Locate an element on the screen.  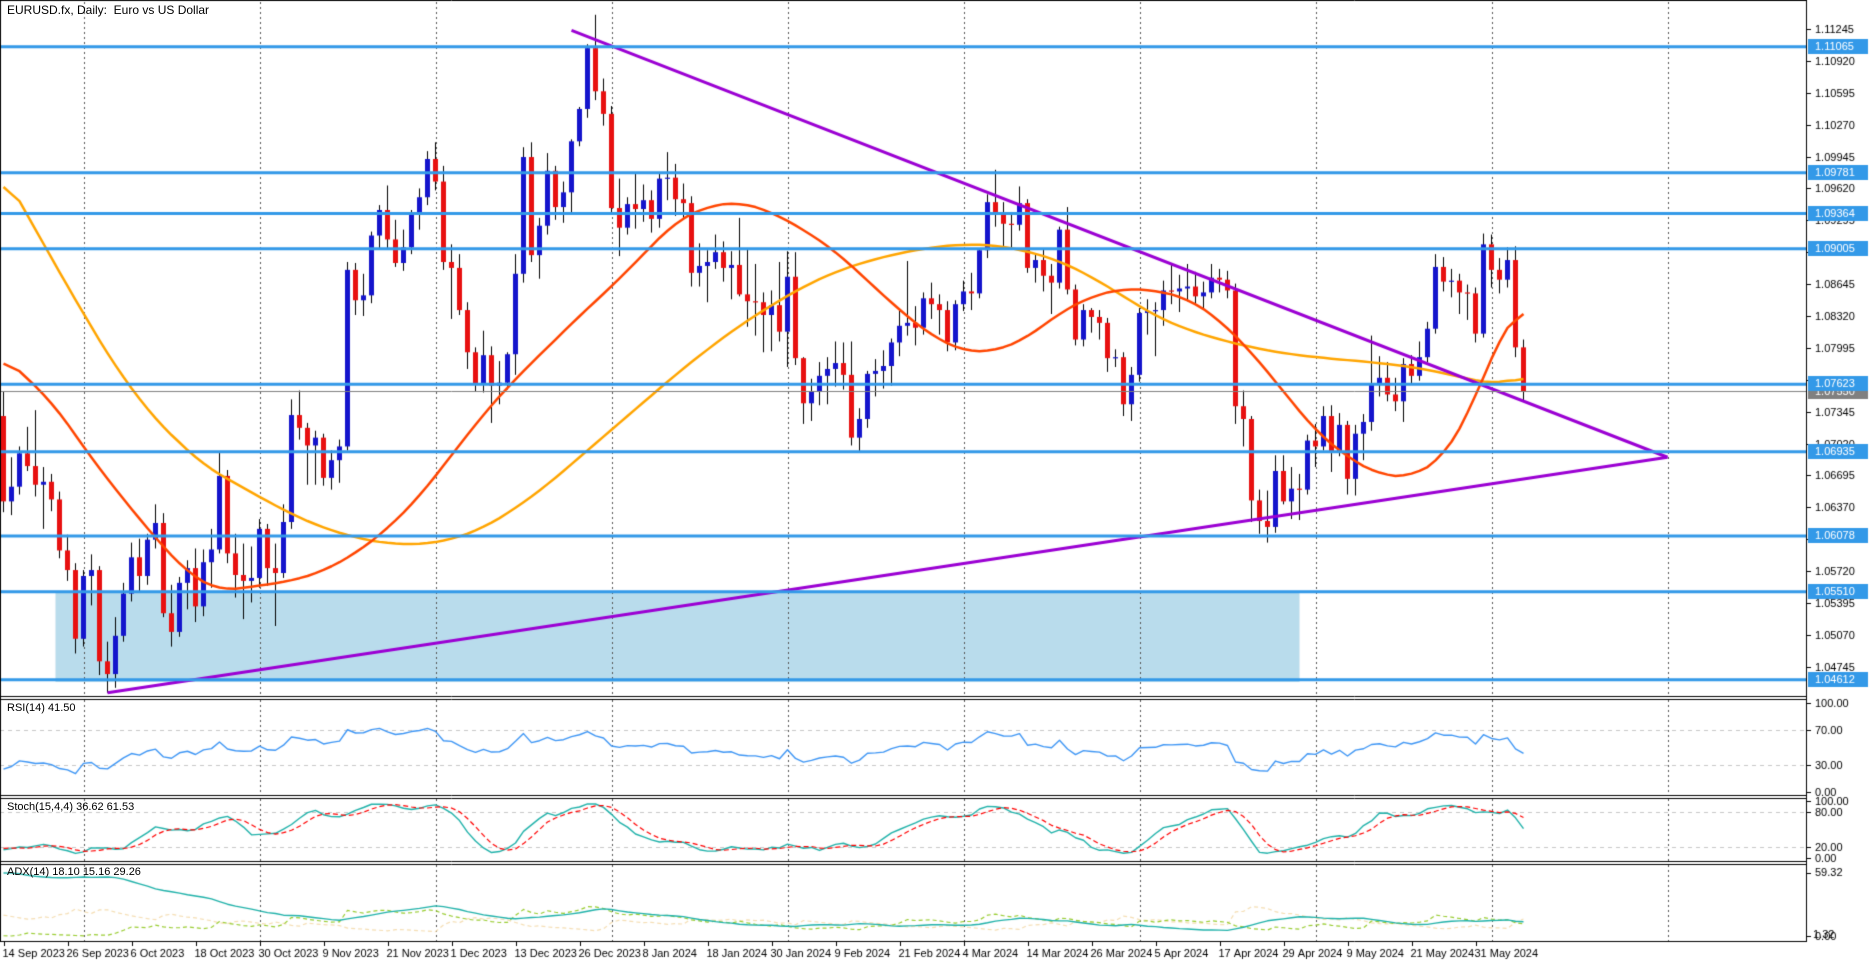
rsi-indicator-label: RSI(14) 41.50 is located at coordinates (41, 708).